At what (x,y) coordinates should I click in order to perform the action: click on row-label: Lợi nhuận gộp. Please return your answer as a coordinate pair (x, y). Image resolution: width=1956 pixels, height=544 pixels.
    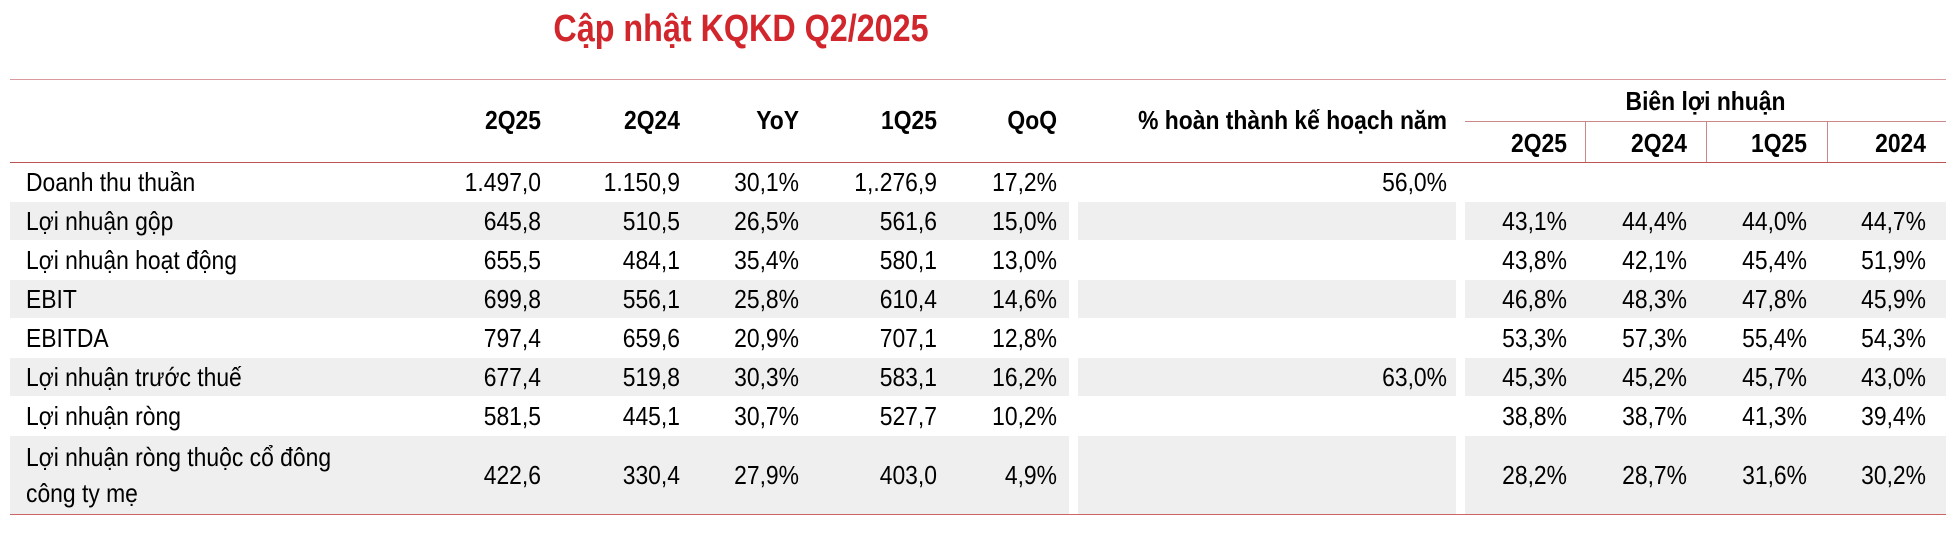
    Looking at the image, I should click on (100, 220).